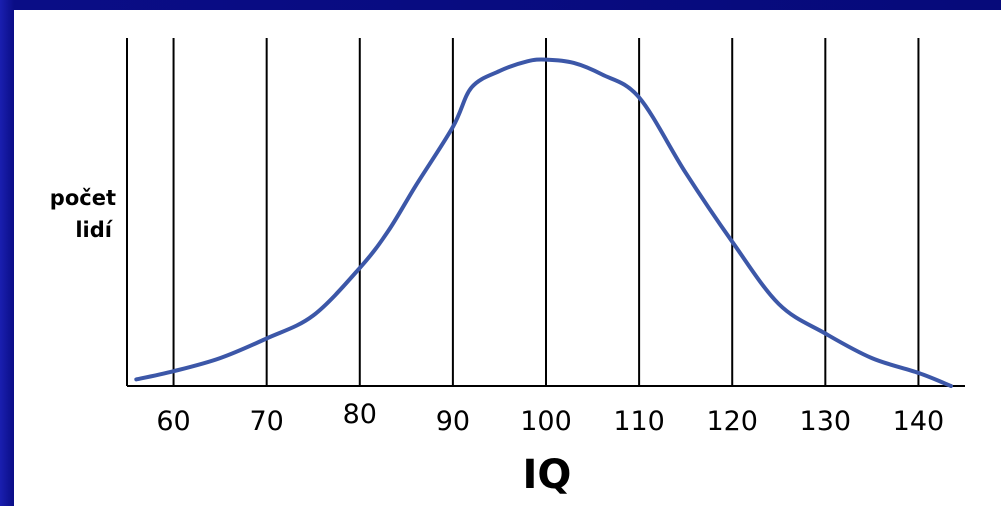  I want to click on x-tick-label: 140, so click(919, 421).